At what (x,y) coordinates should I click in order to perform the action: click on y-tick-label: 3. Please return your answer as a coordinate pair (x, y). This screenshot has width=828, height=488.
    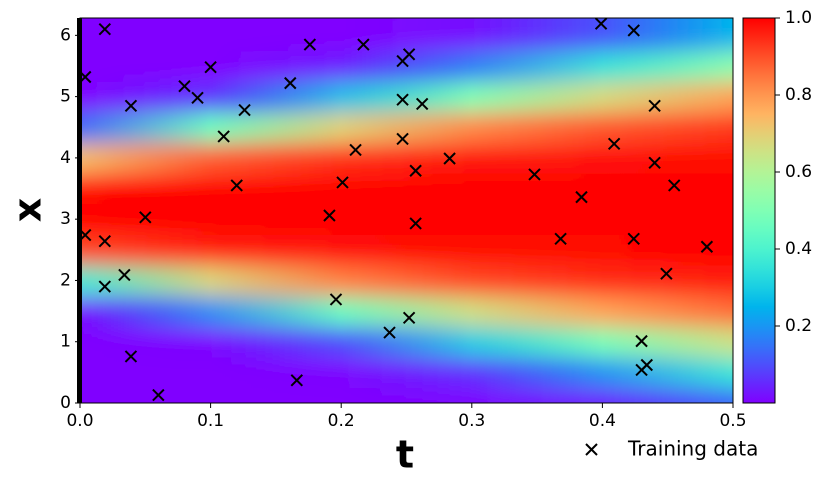
    Looking at the image, I should click on (65, 219).